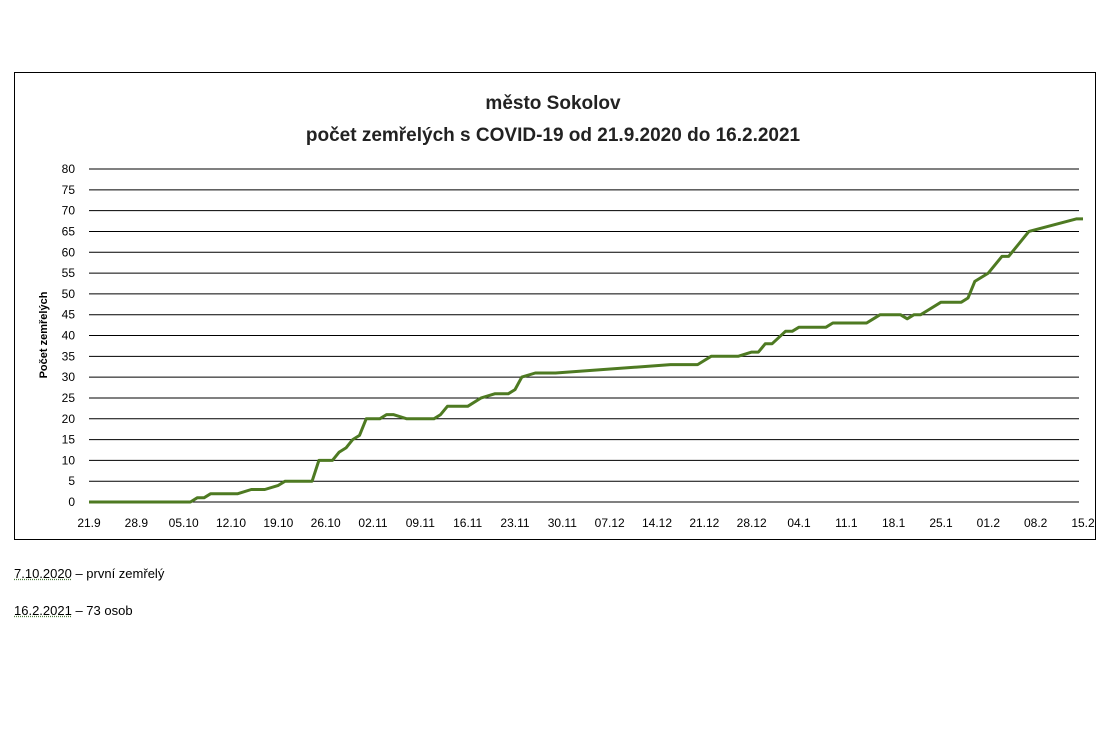  Describe the element at coordinates (69, 315) in the screenshot. I see `y-tick-label: 45` at that location.